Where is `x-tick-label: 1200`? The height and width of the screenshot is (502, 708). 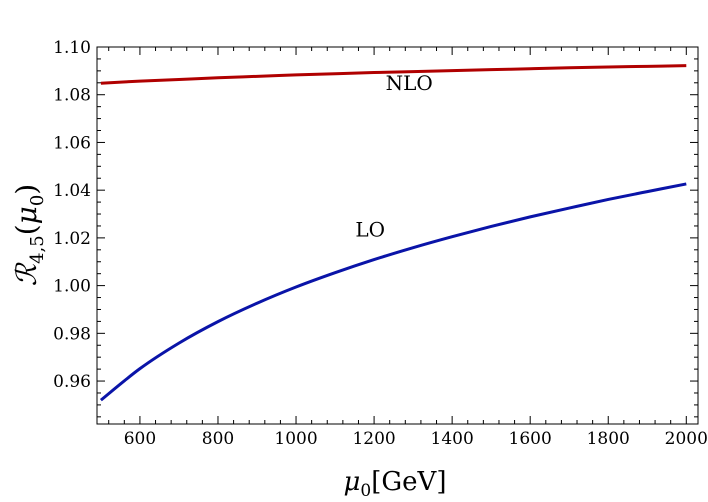 x-tick-label: 1200 is located at coordinates (373, 439).